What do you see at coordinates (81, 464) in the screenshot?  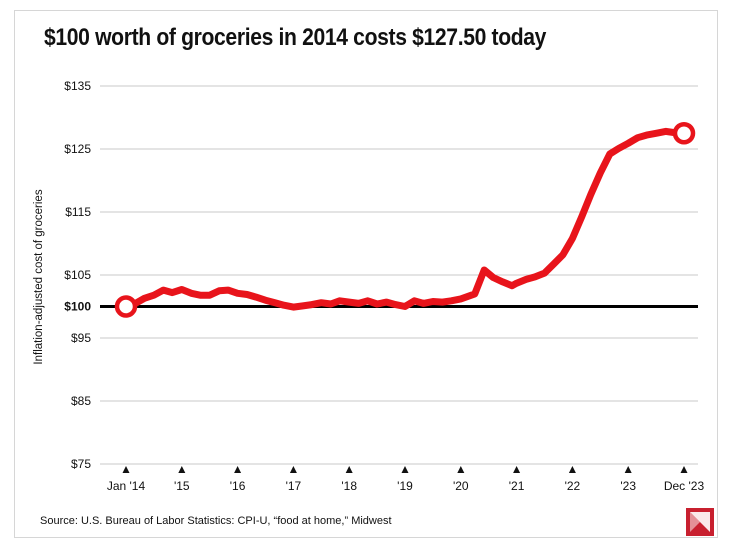 I see `y-tick-label: $75` at bounding box center [81, 464].